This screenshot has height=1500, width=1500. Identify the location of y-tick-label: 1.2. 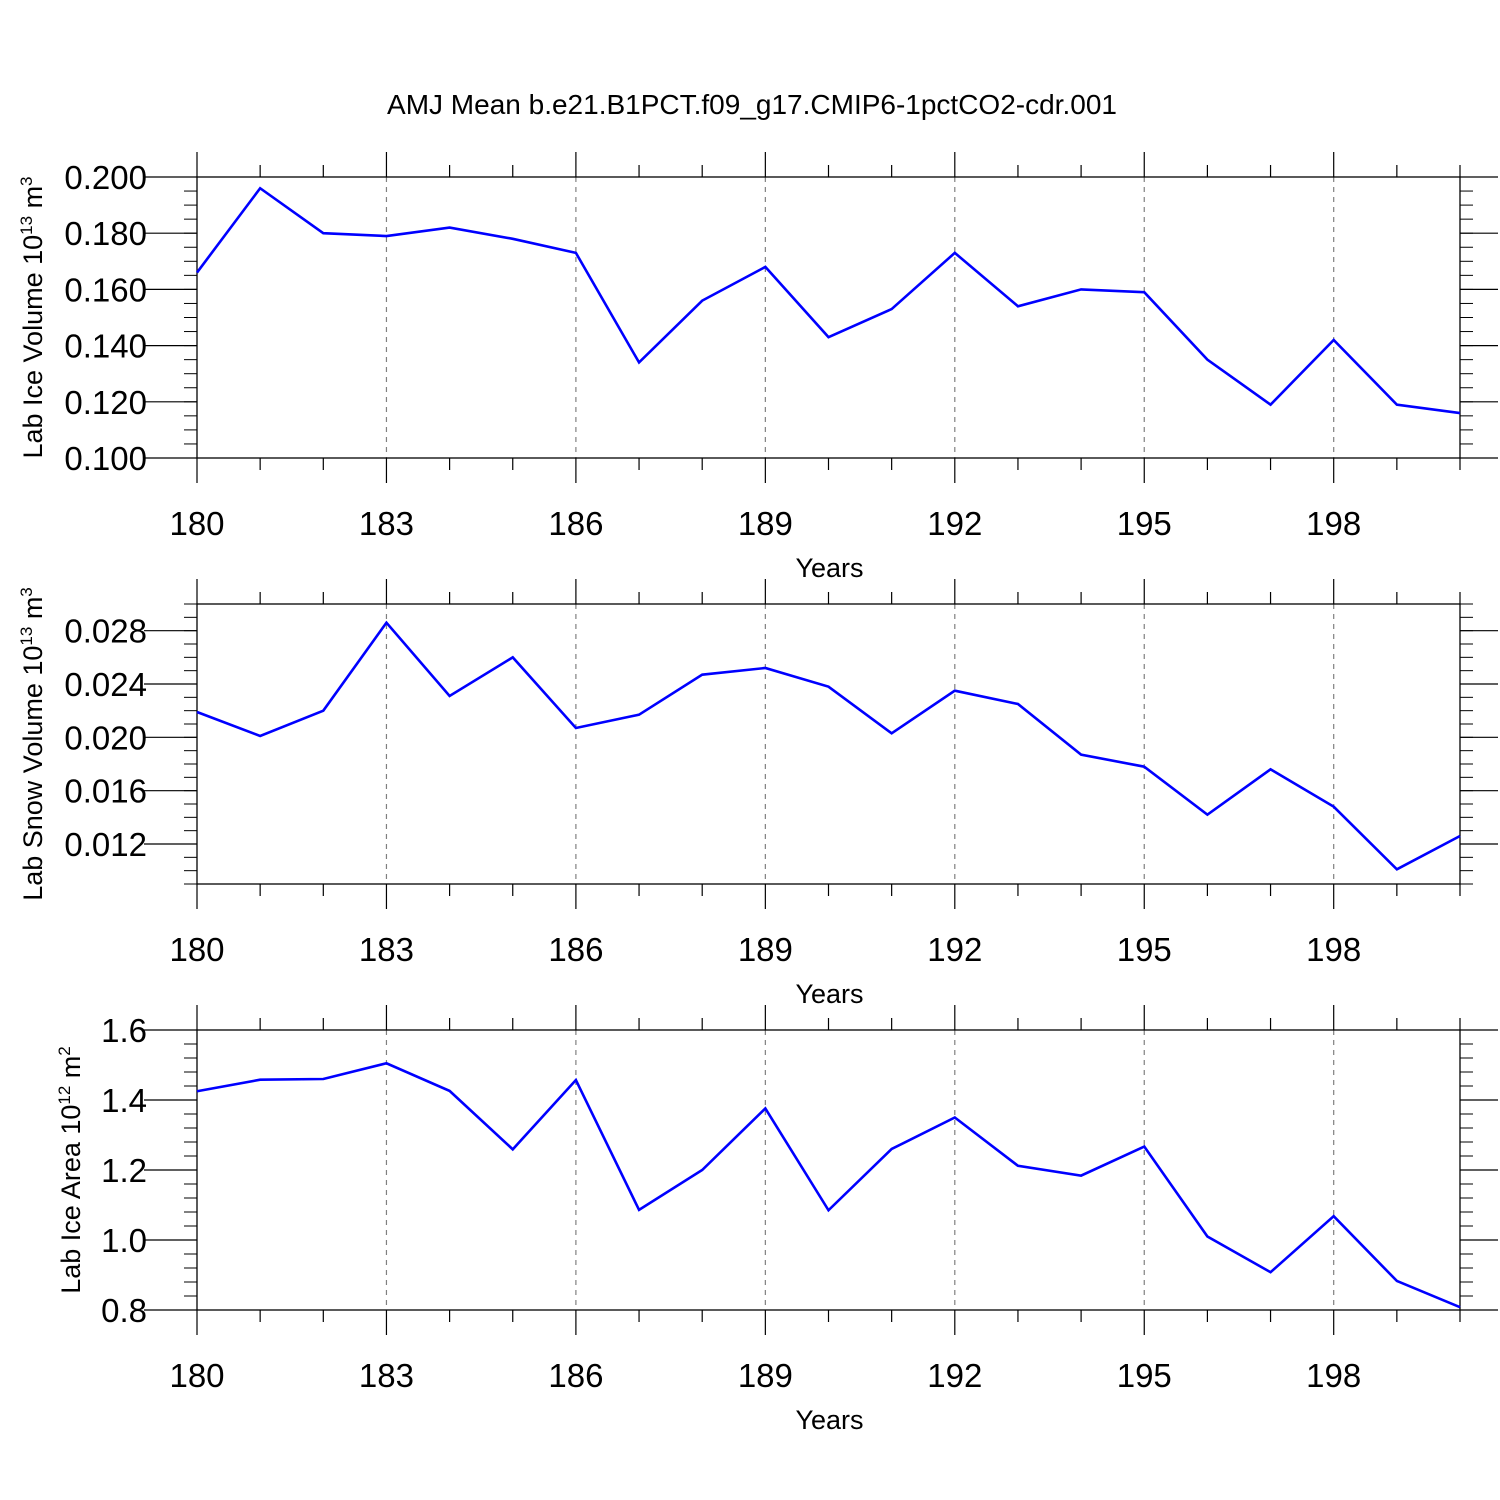
(124, 1170).